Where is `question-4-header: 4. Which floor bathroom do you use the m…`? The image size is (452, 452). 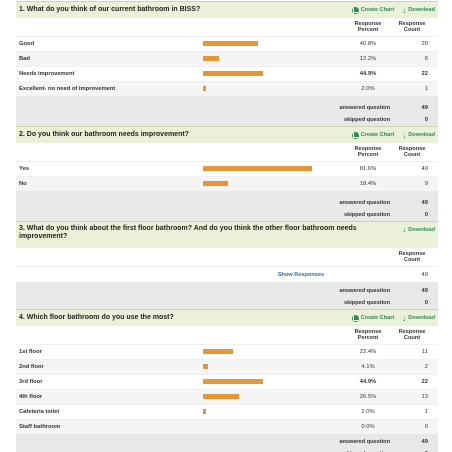
question-4-header: 4. Which floor bathroom do you use the m… is located at coordinates (227, 317).